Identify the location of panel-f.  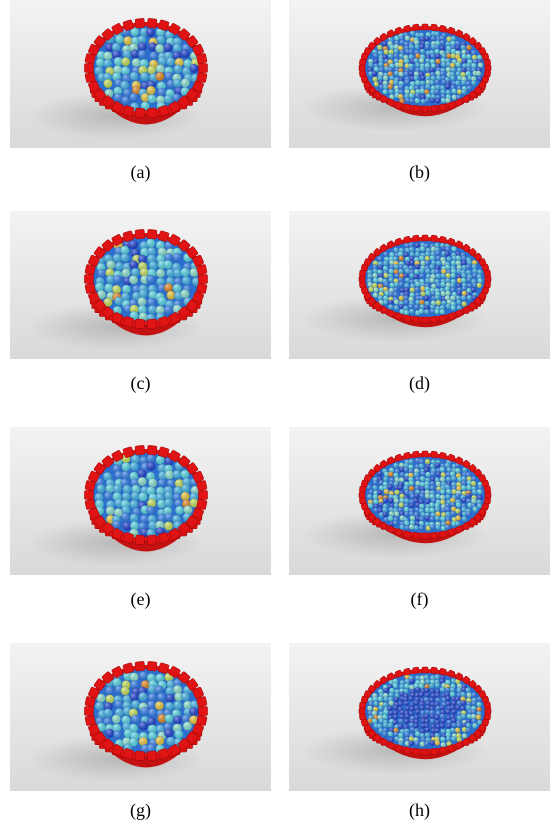
(419, 501).